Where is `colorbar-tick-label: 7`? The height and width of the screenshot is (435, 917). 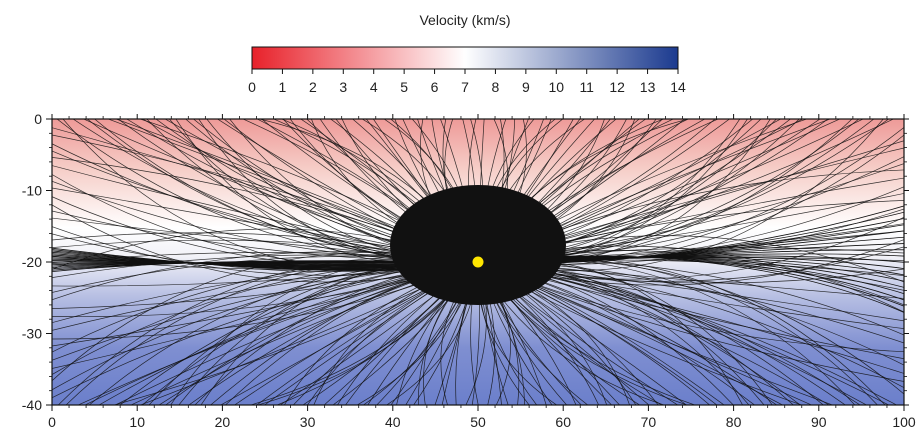
colorbar-tick-label: 7 is located at coordinates (465, 87).